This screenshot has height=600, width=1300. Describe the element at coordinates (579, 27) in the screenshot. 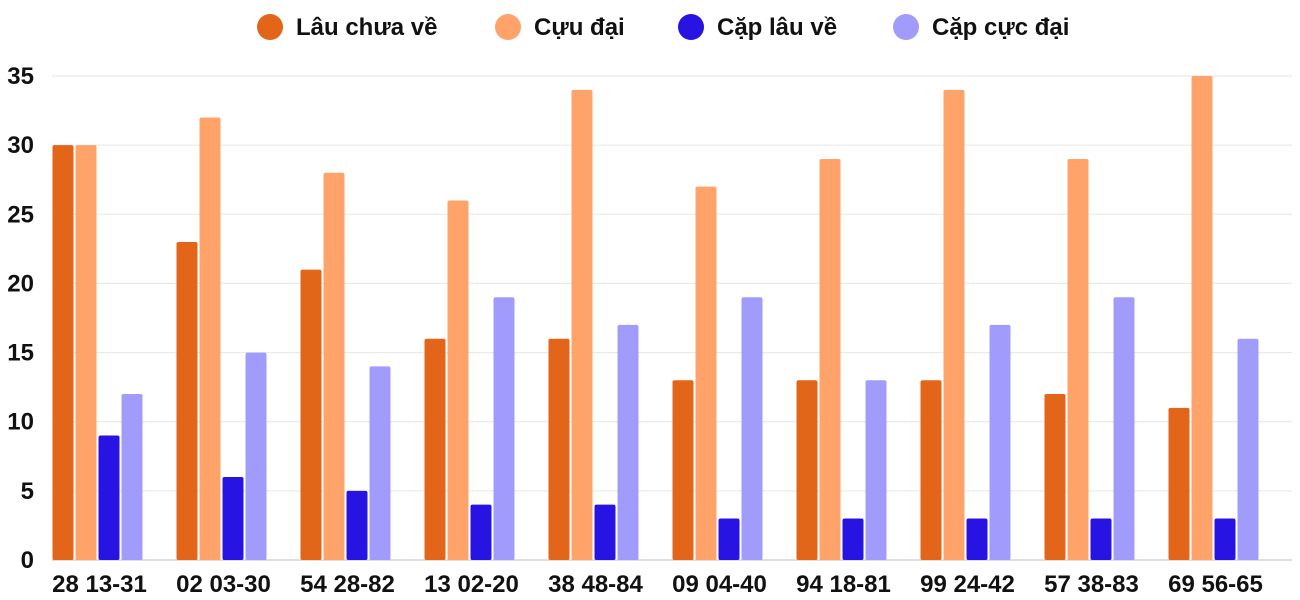

I see `legend-label: Cựu đại` at that location.